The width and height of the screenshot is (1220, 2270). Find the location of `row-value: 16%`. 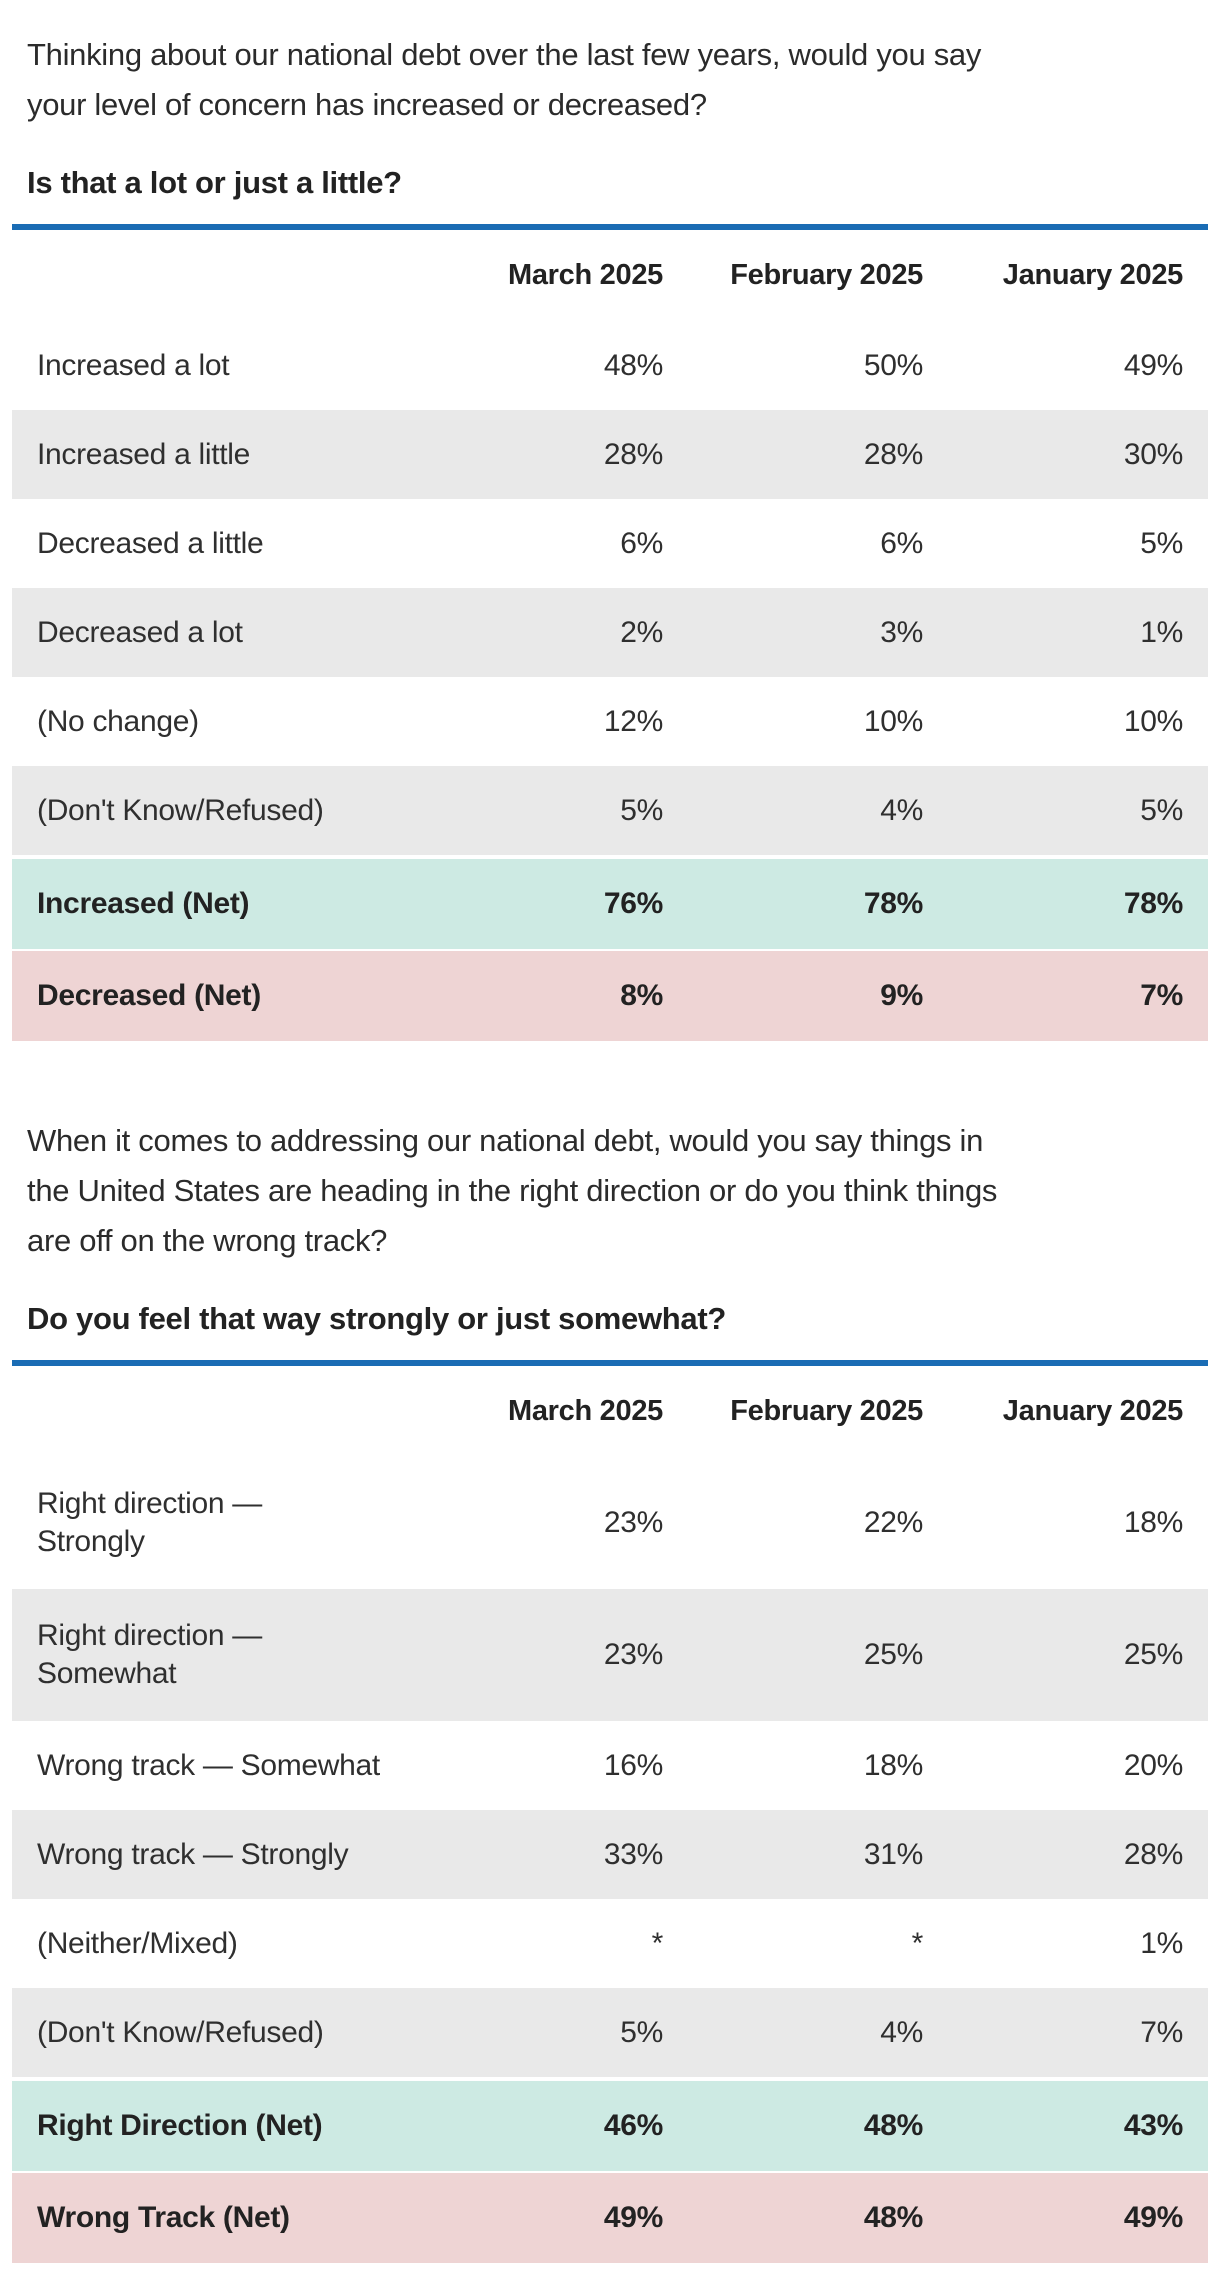

row-value: 16% is located at coordinates (633, 1765).